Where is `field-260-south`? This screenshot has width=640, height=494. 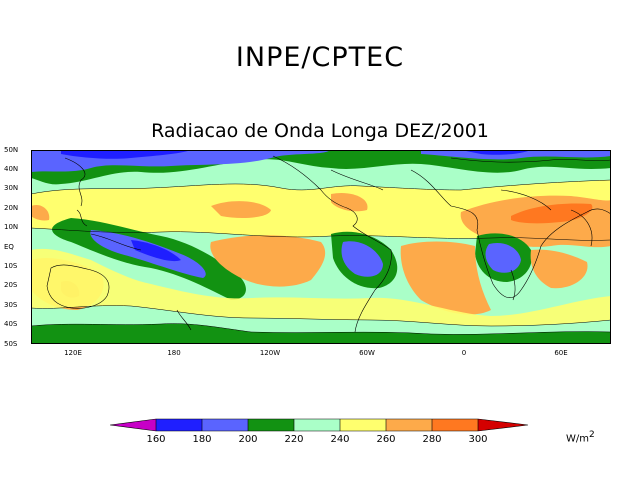 field-260-south is located at coordinates (321, 287).